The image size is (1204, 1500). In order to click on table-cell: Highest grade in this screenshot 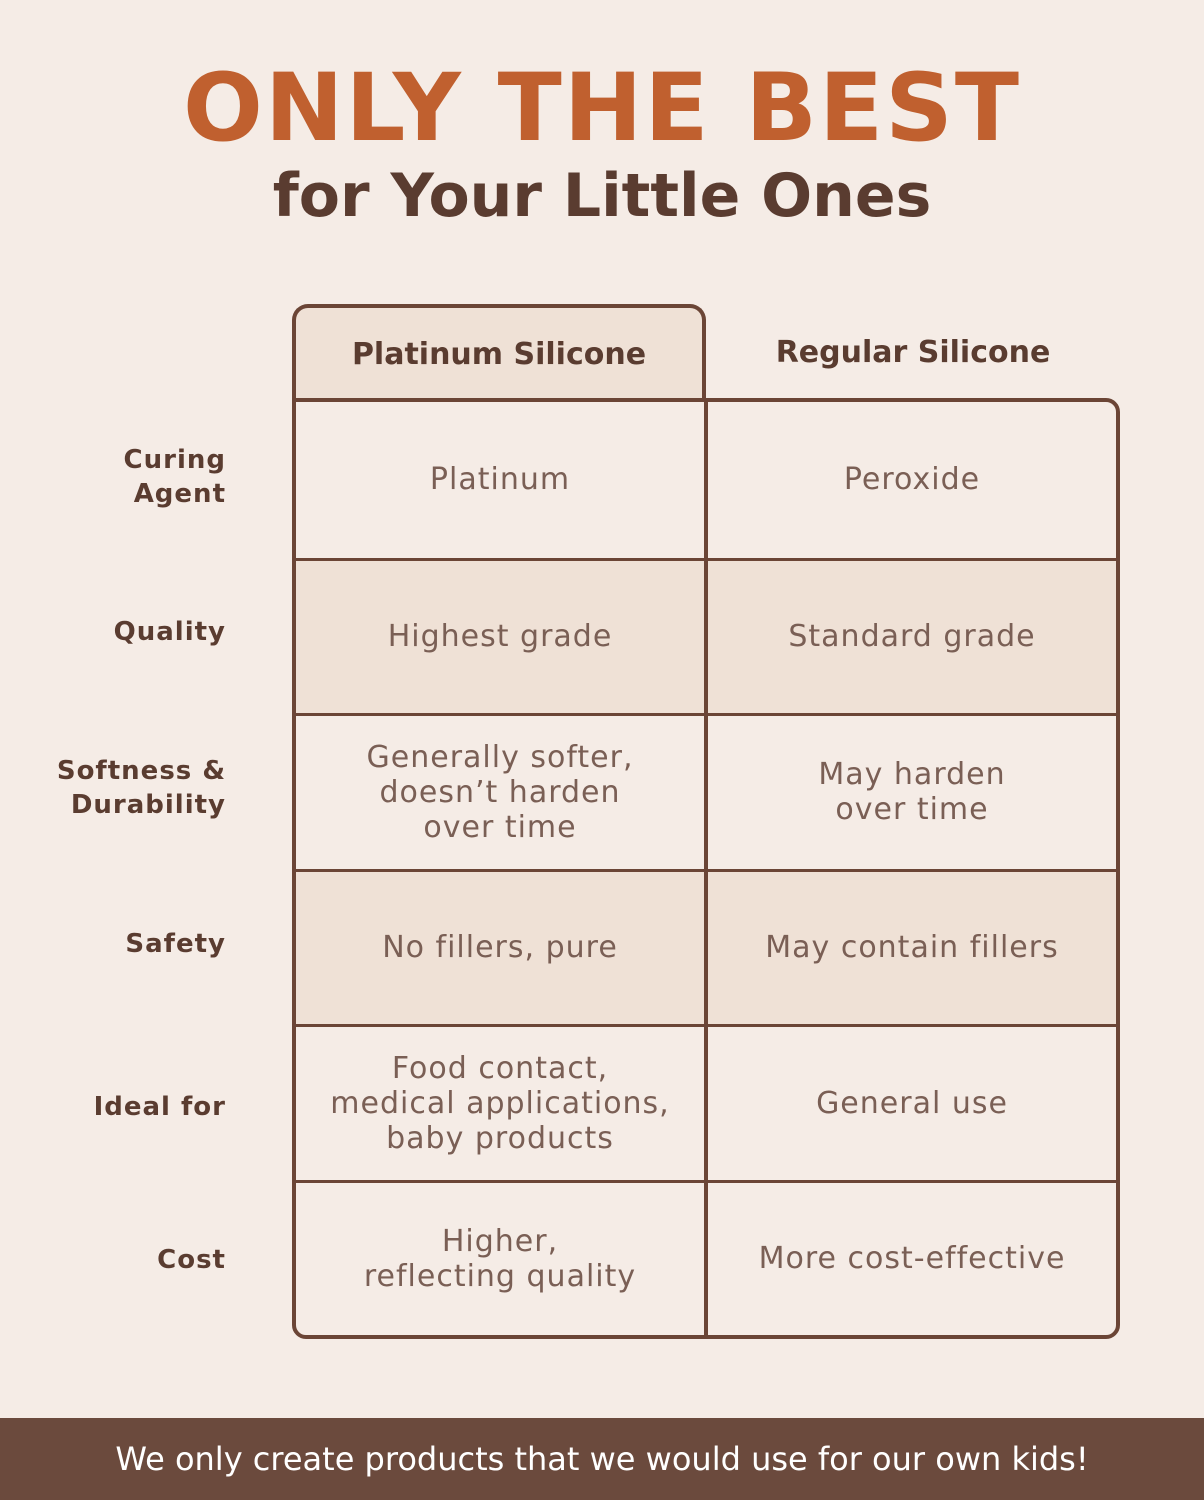, I will do `click(502, 636)`.